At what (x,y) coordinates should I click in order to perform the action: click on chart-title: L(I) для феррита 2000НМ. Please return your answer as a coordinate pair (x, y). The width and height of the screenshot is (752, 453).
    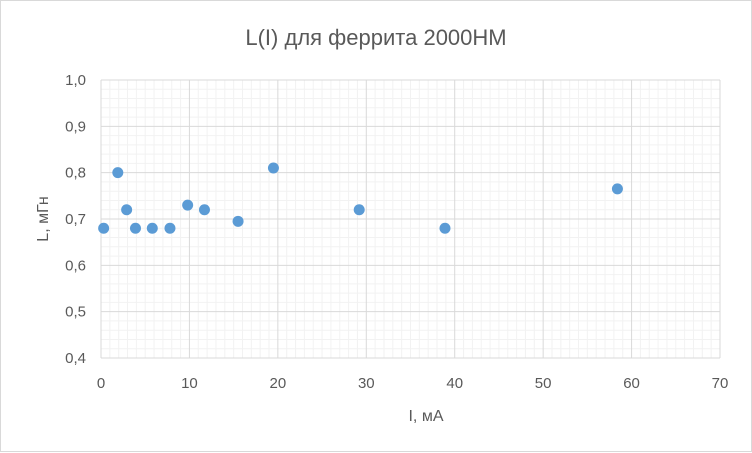
    Looking at the image, I should click on (375, 37).